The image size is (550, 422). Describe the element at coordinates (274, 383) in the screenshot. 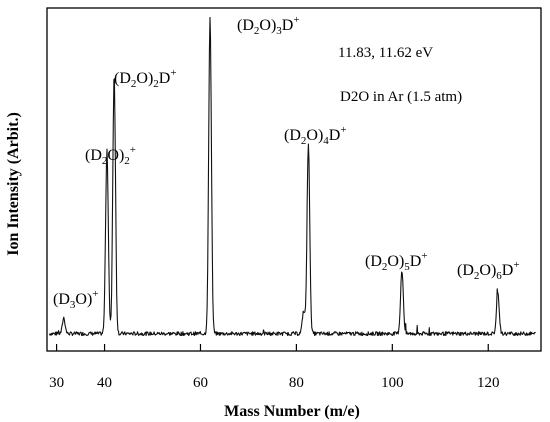

I see `x-axis-tick-labels: 30 40 60 80 100 120` at that location.